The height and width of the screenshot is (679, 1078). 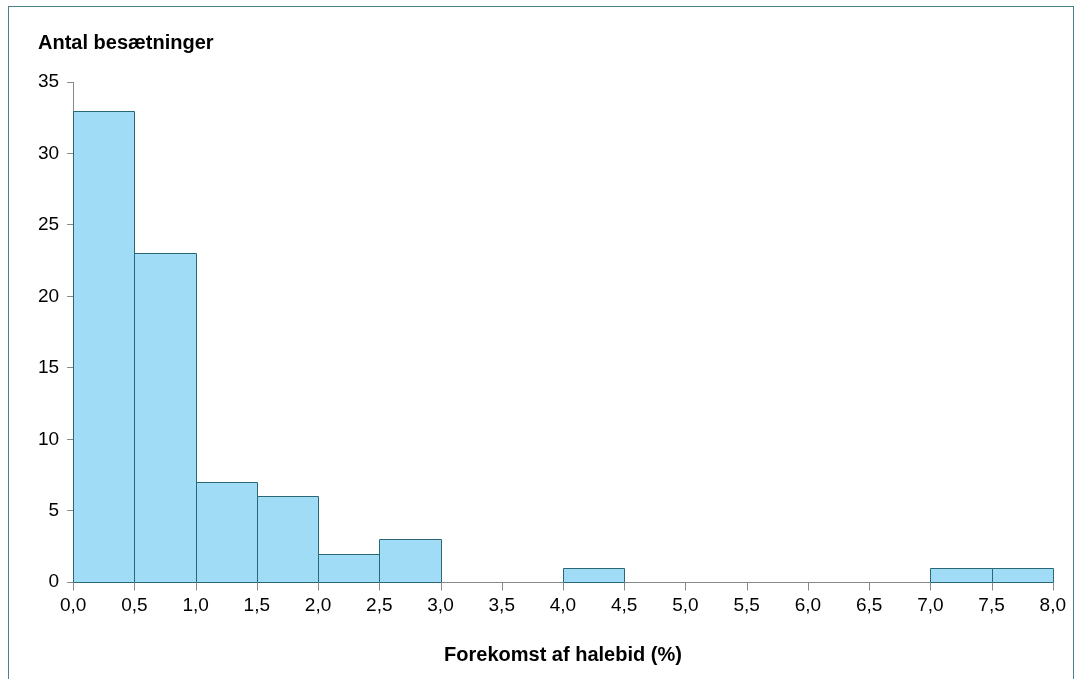 I want to click on y-tick-label: 10, so click(x=48, y=438).